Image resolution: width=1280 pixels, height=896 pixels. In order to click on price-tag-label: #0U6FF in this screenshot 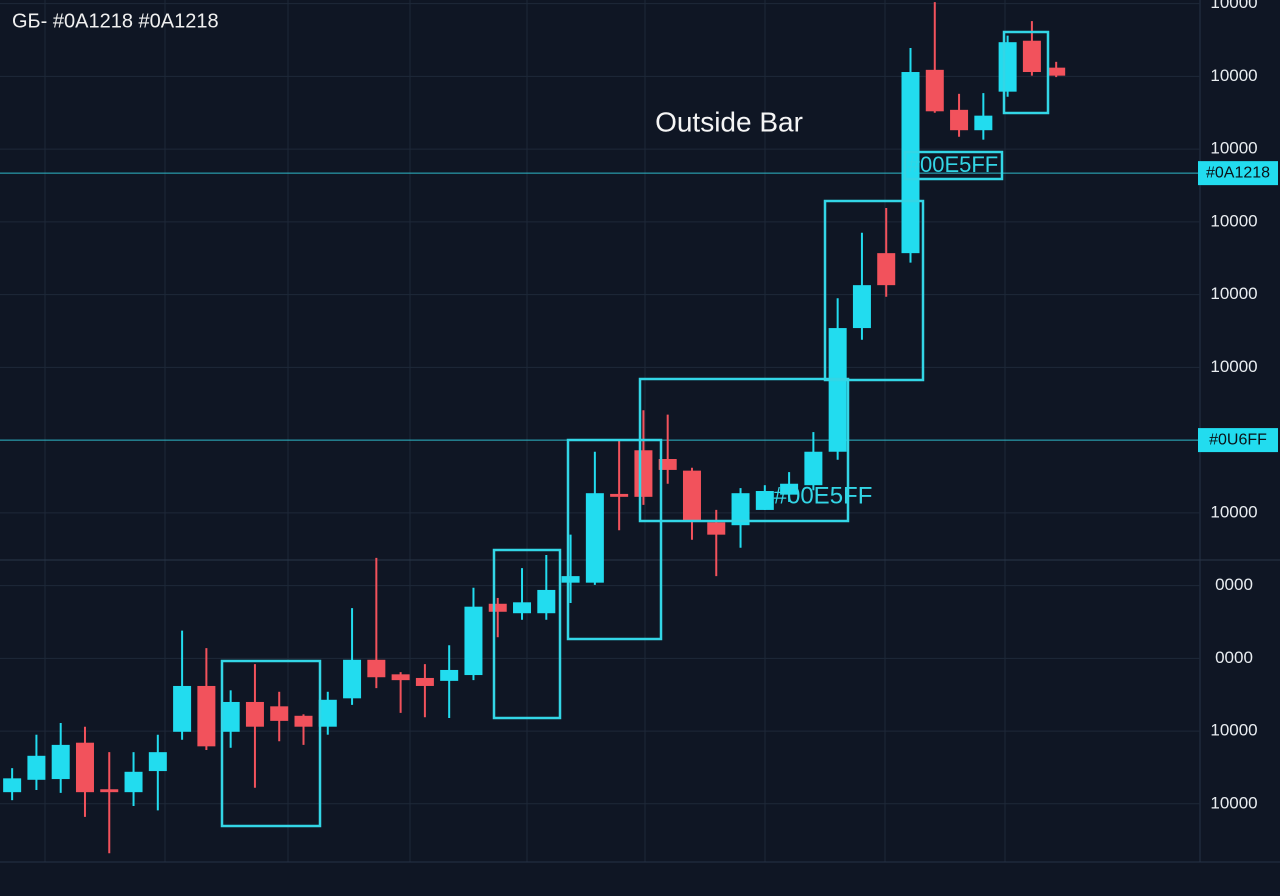, I will do `click(1238, 439)`.